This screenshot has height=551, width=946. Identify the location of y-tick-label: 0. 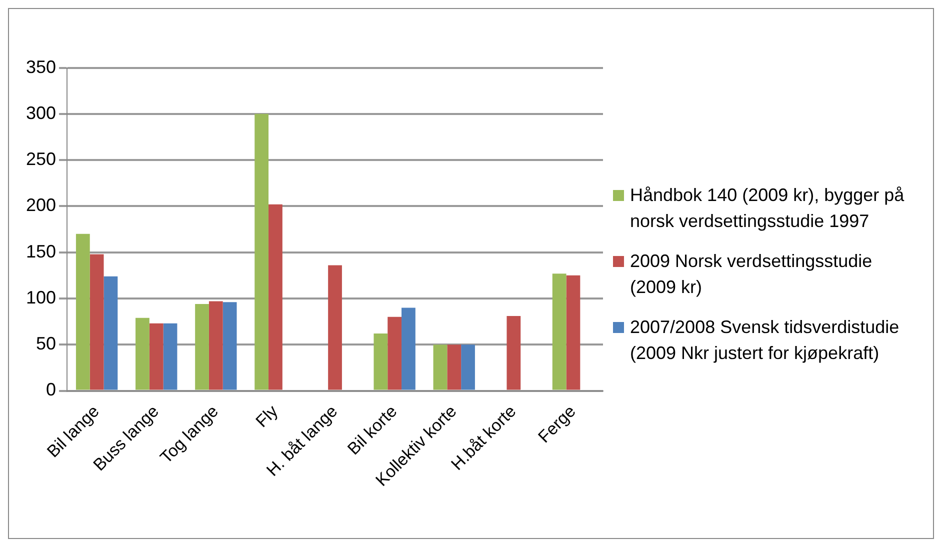
(51, 389).